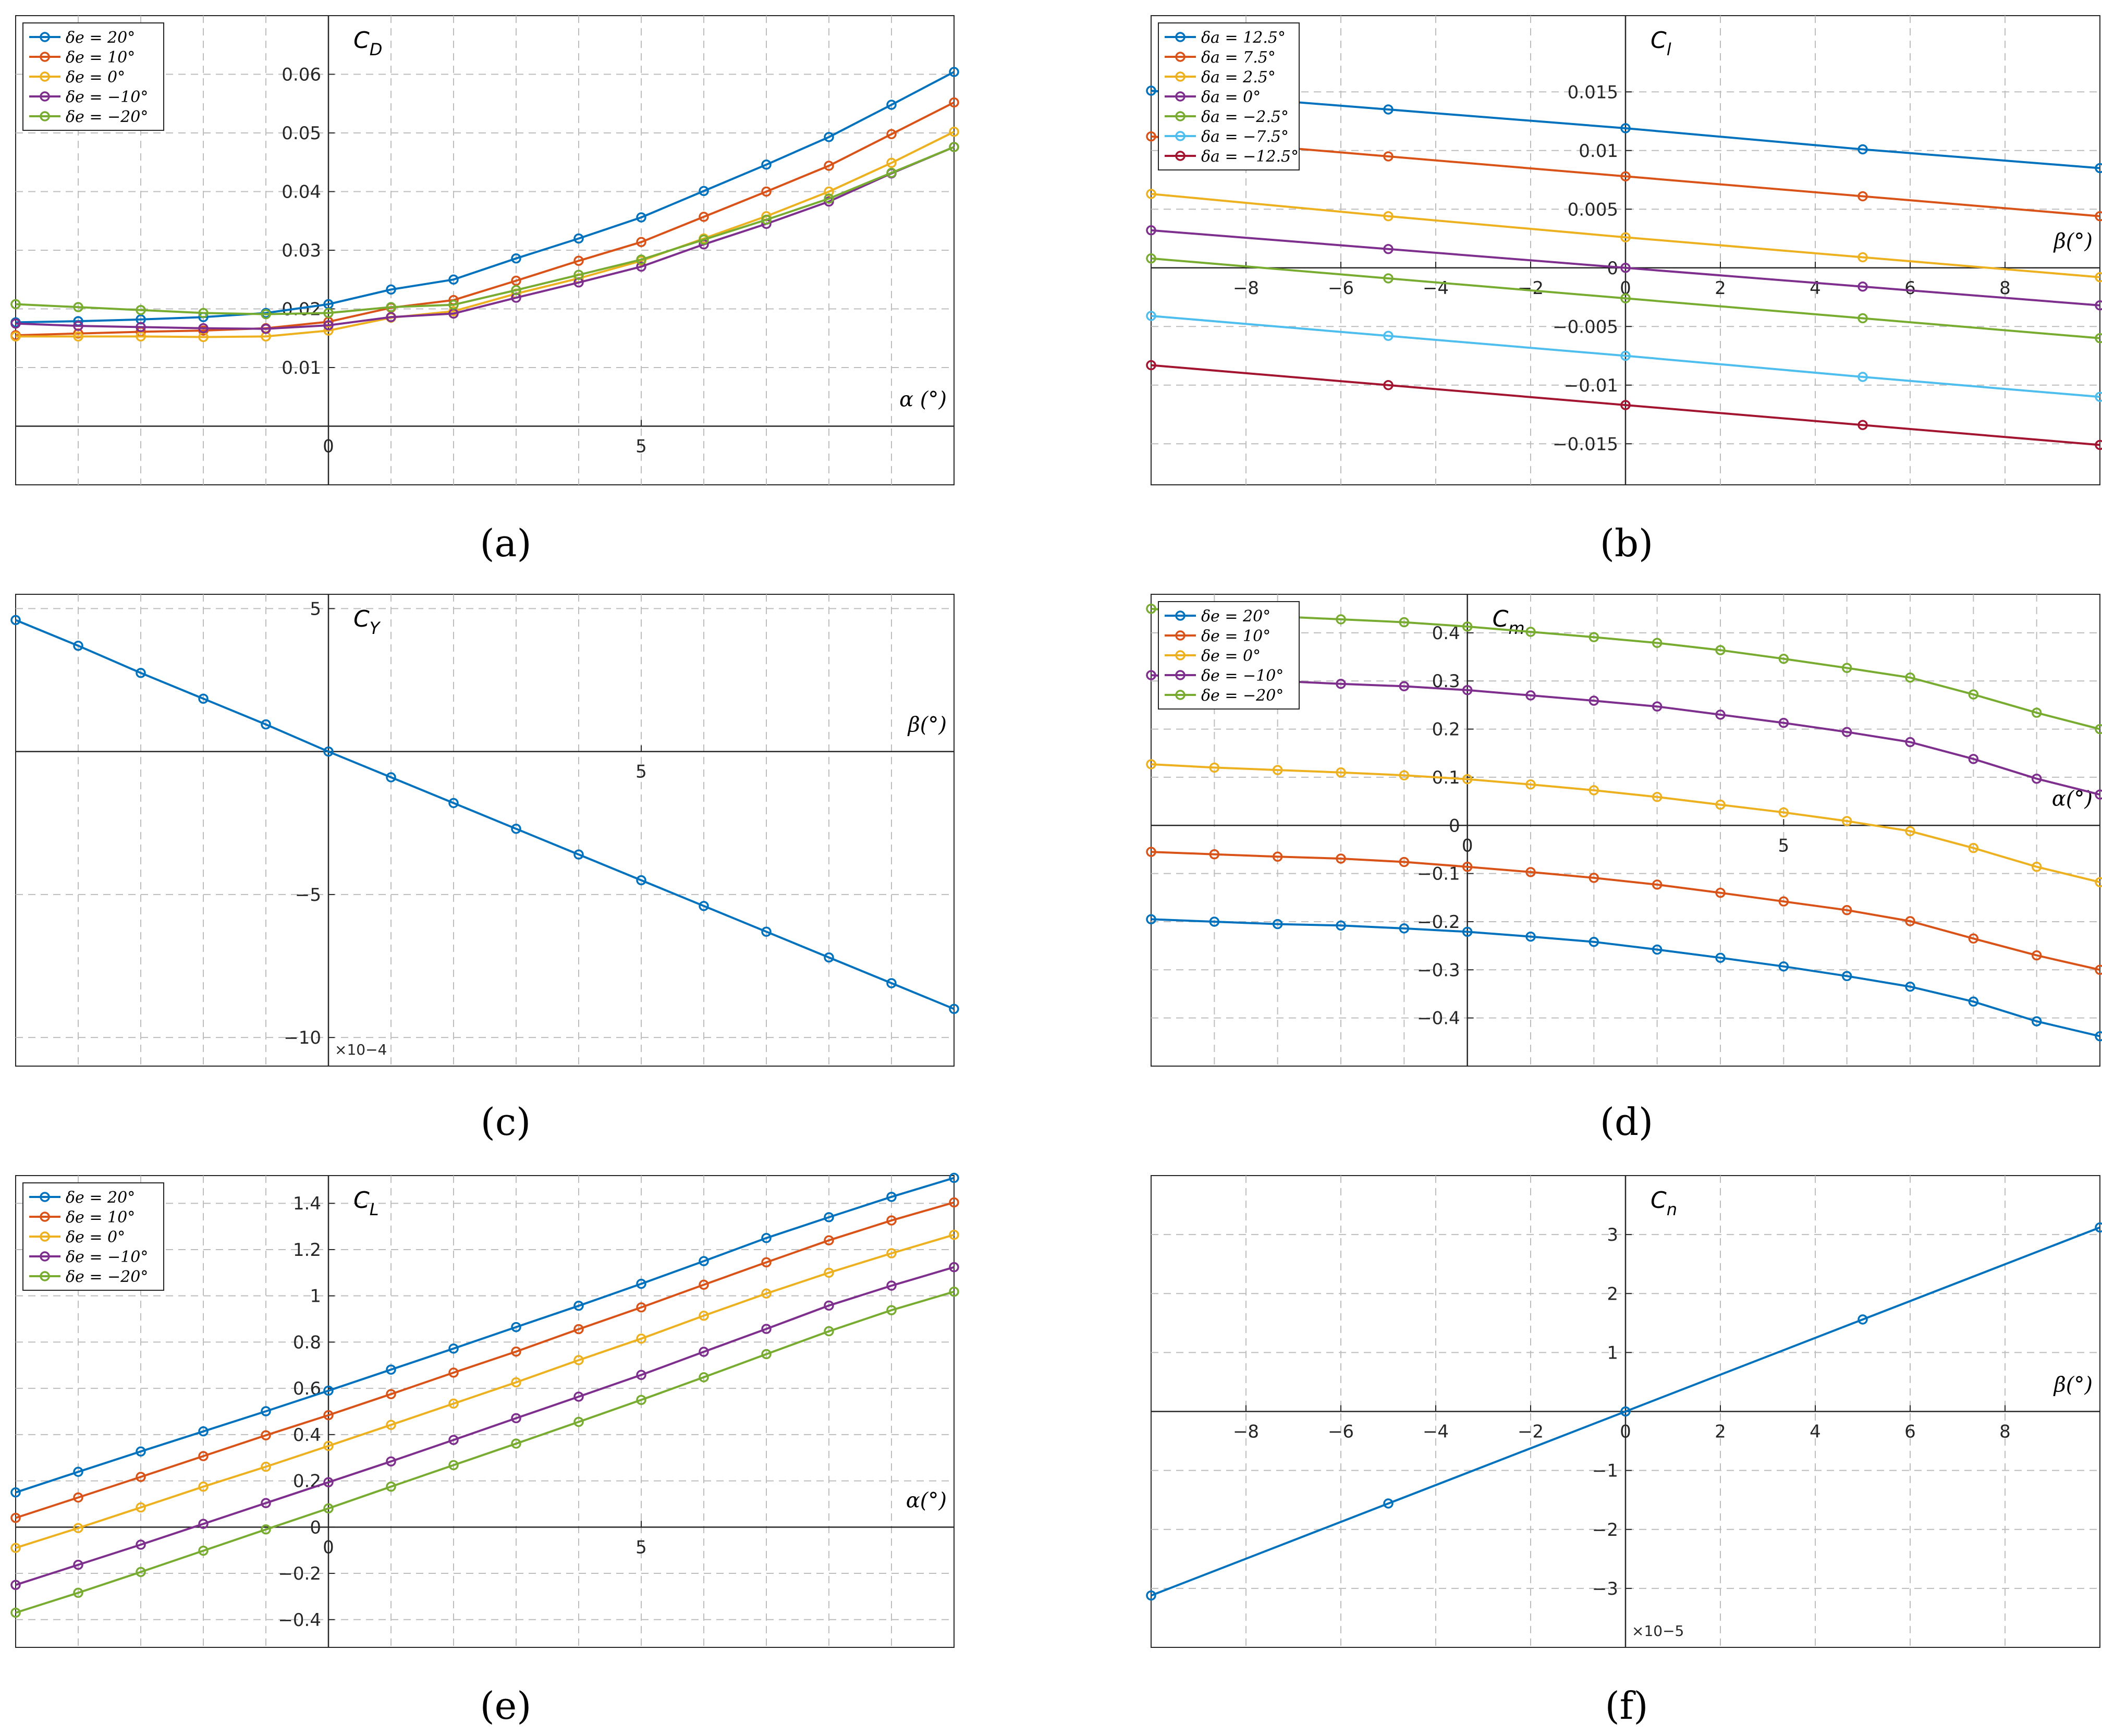 The width and height of the screenshot is (2102, 1736). I want to click on chart-e-xtick-0: 0, so click(328, 1548).